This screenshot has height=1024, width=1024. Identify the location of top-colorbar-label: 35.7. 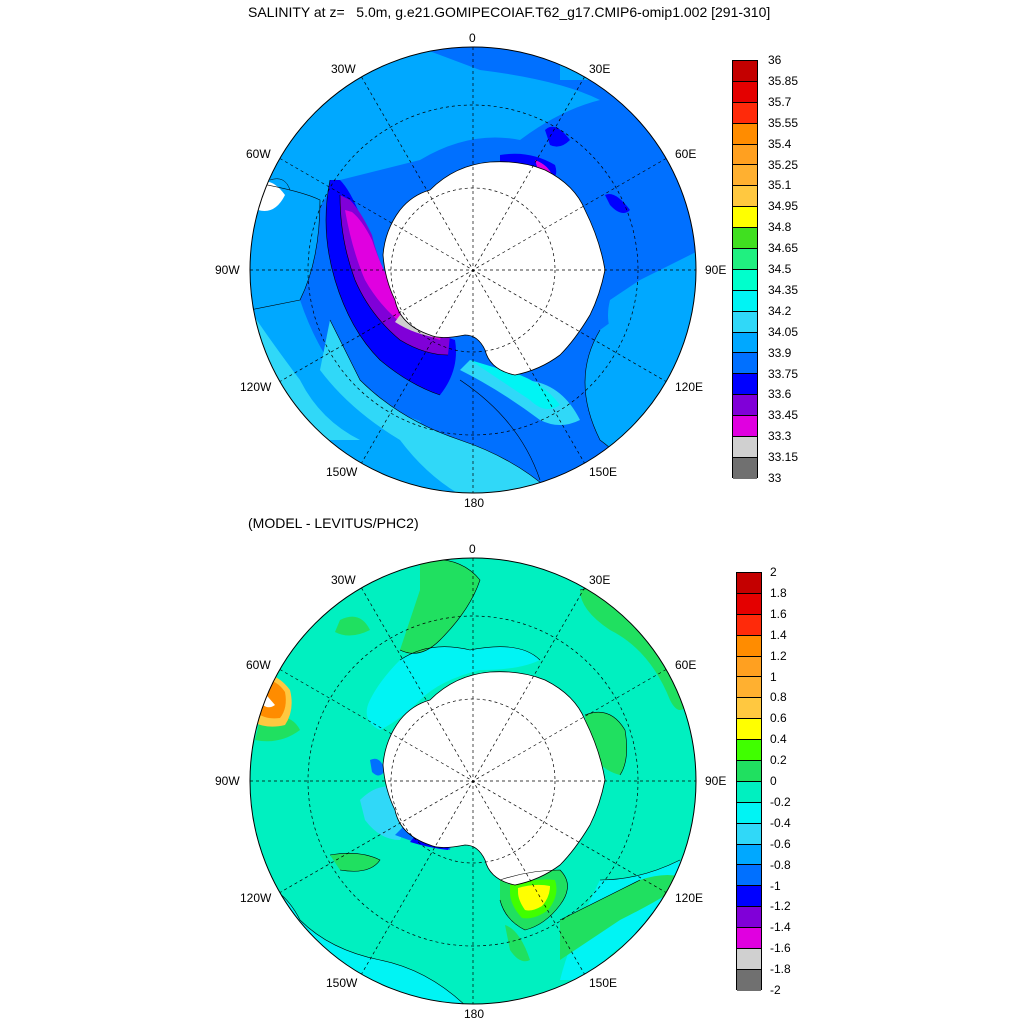
(780, 101).